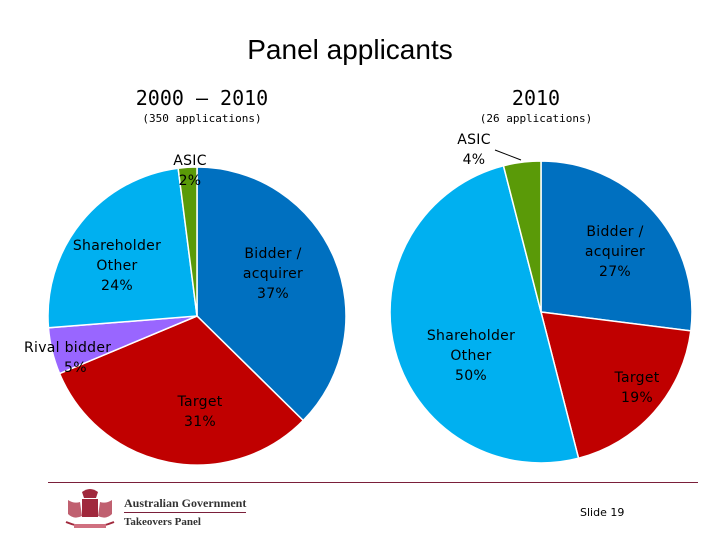 The height and width of the screenshot is (540, 720). I want to click on chart2-title: 2010, so click(536, 98).